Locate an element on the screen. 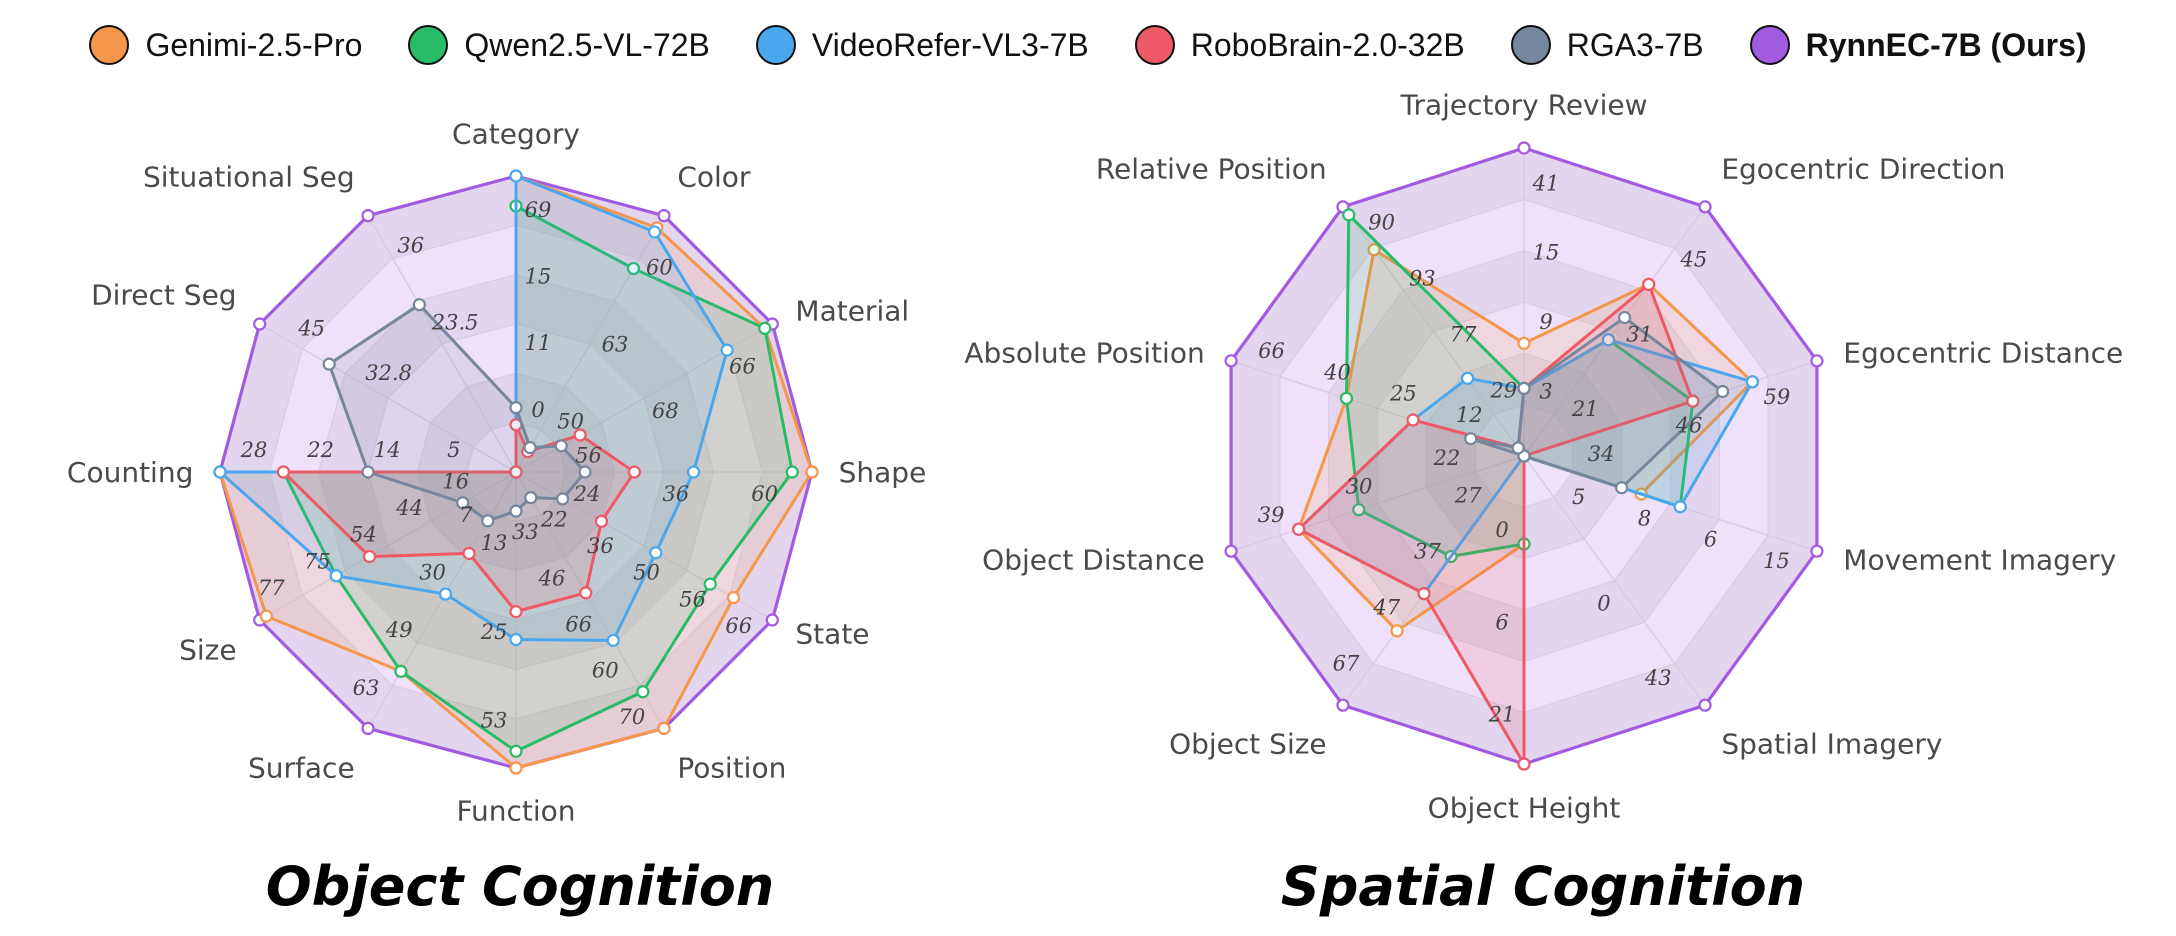 The image size is (2176, 936). value-label: 27 is located at coordinates (1468, 495).